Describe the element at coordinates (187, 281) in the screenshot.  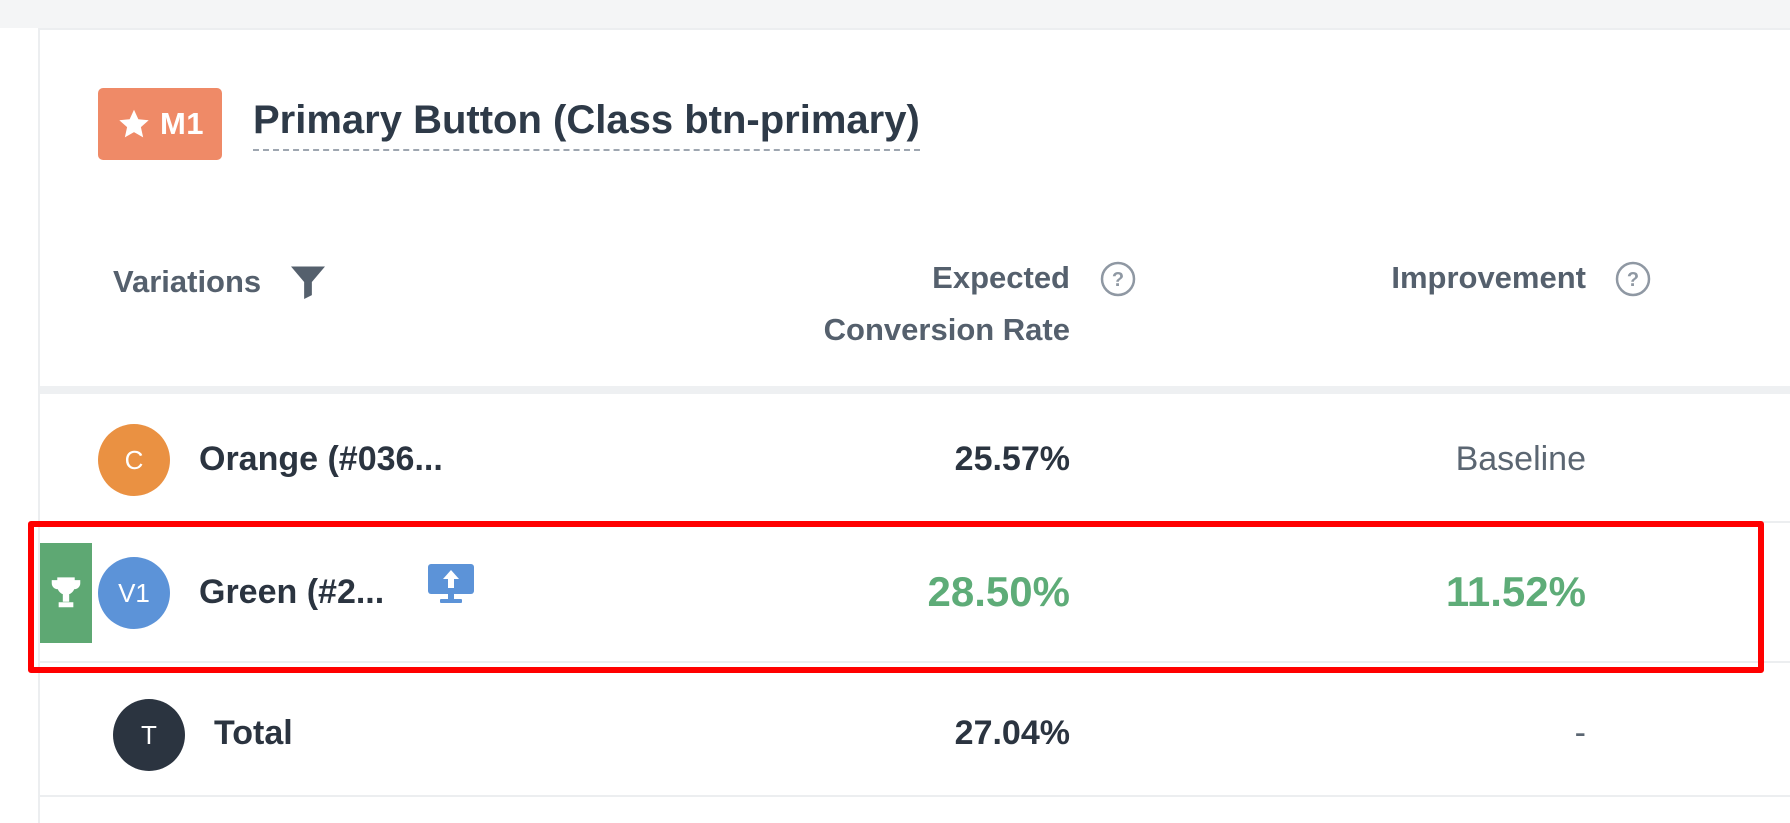
I see `variations-header-label: Variations` at that location.